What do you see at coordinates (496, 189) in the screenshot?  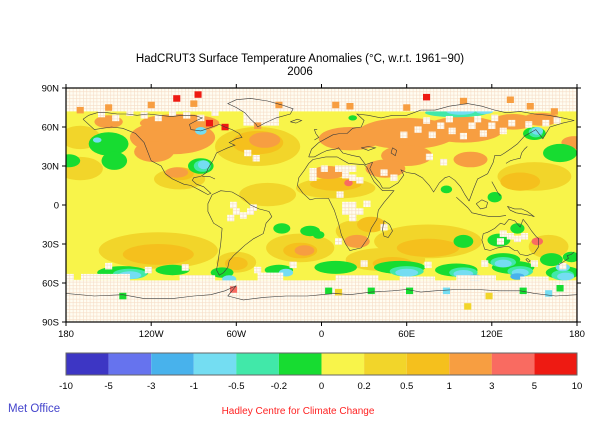 I see `coastline-philippines` at bounding box center [496, 189].